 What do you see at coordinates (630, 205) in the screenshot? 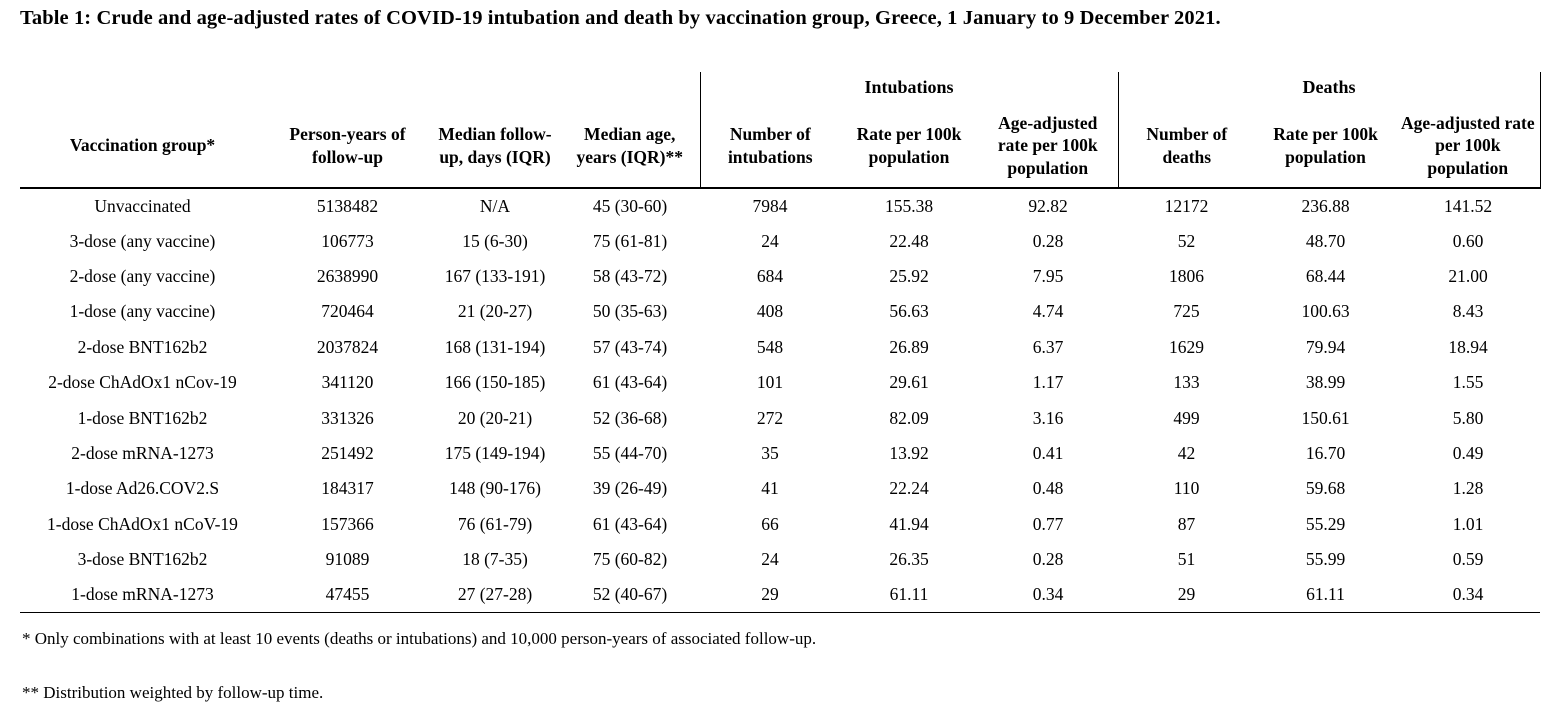
I see `value-cell: 45 (30-60)` at bounding box center [630, 205].